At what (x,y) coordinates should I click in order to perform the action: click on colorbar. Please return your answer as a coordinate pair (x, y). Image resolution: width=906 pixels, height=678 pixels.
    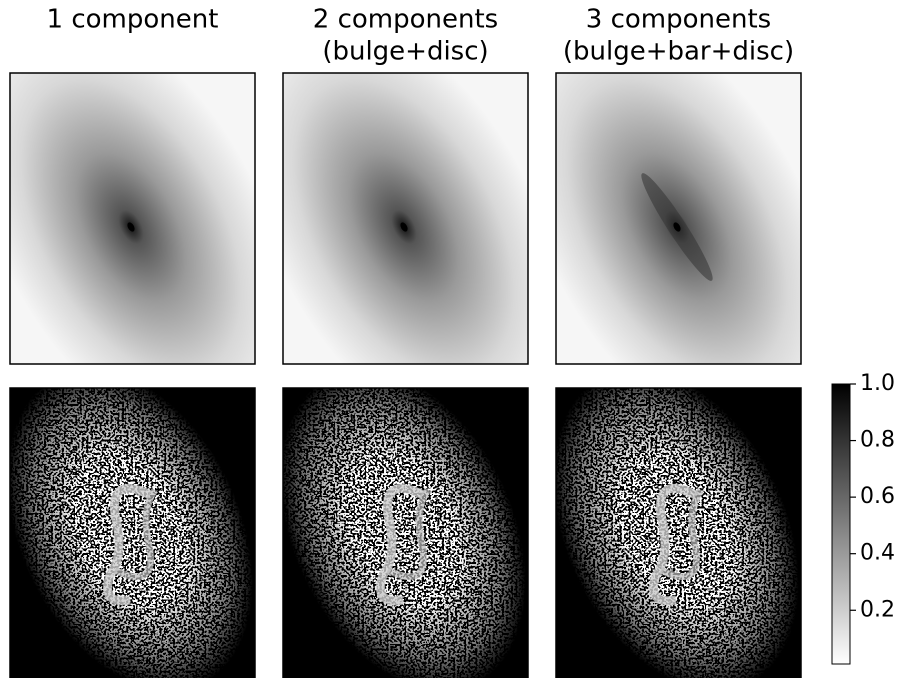
    Looking at the image, I should click on (841, 524).